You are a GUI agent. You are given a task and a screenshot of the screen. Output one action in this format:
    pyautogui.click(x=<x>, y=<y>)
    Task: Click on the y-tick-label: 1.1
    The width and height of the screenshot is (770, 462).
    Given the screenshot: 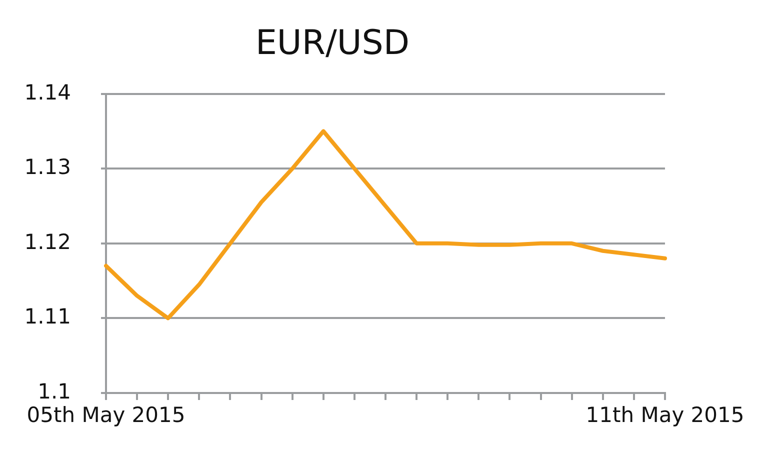 What is the action you would take?
    pyautogui.click(x=54, y=391)
    